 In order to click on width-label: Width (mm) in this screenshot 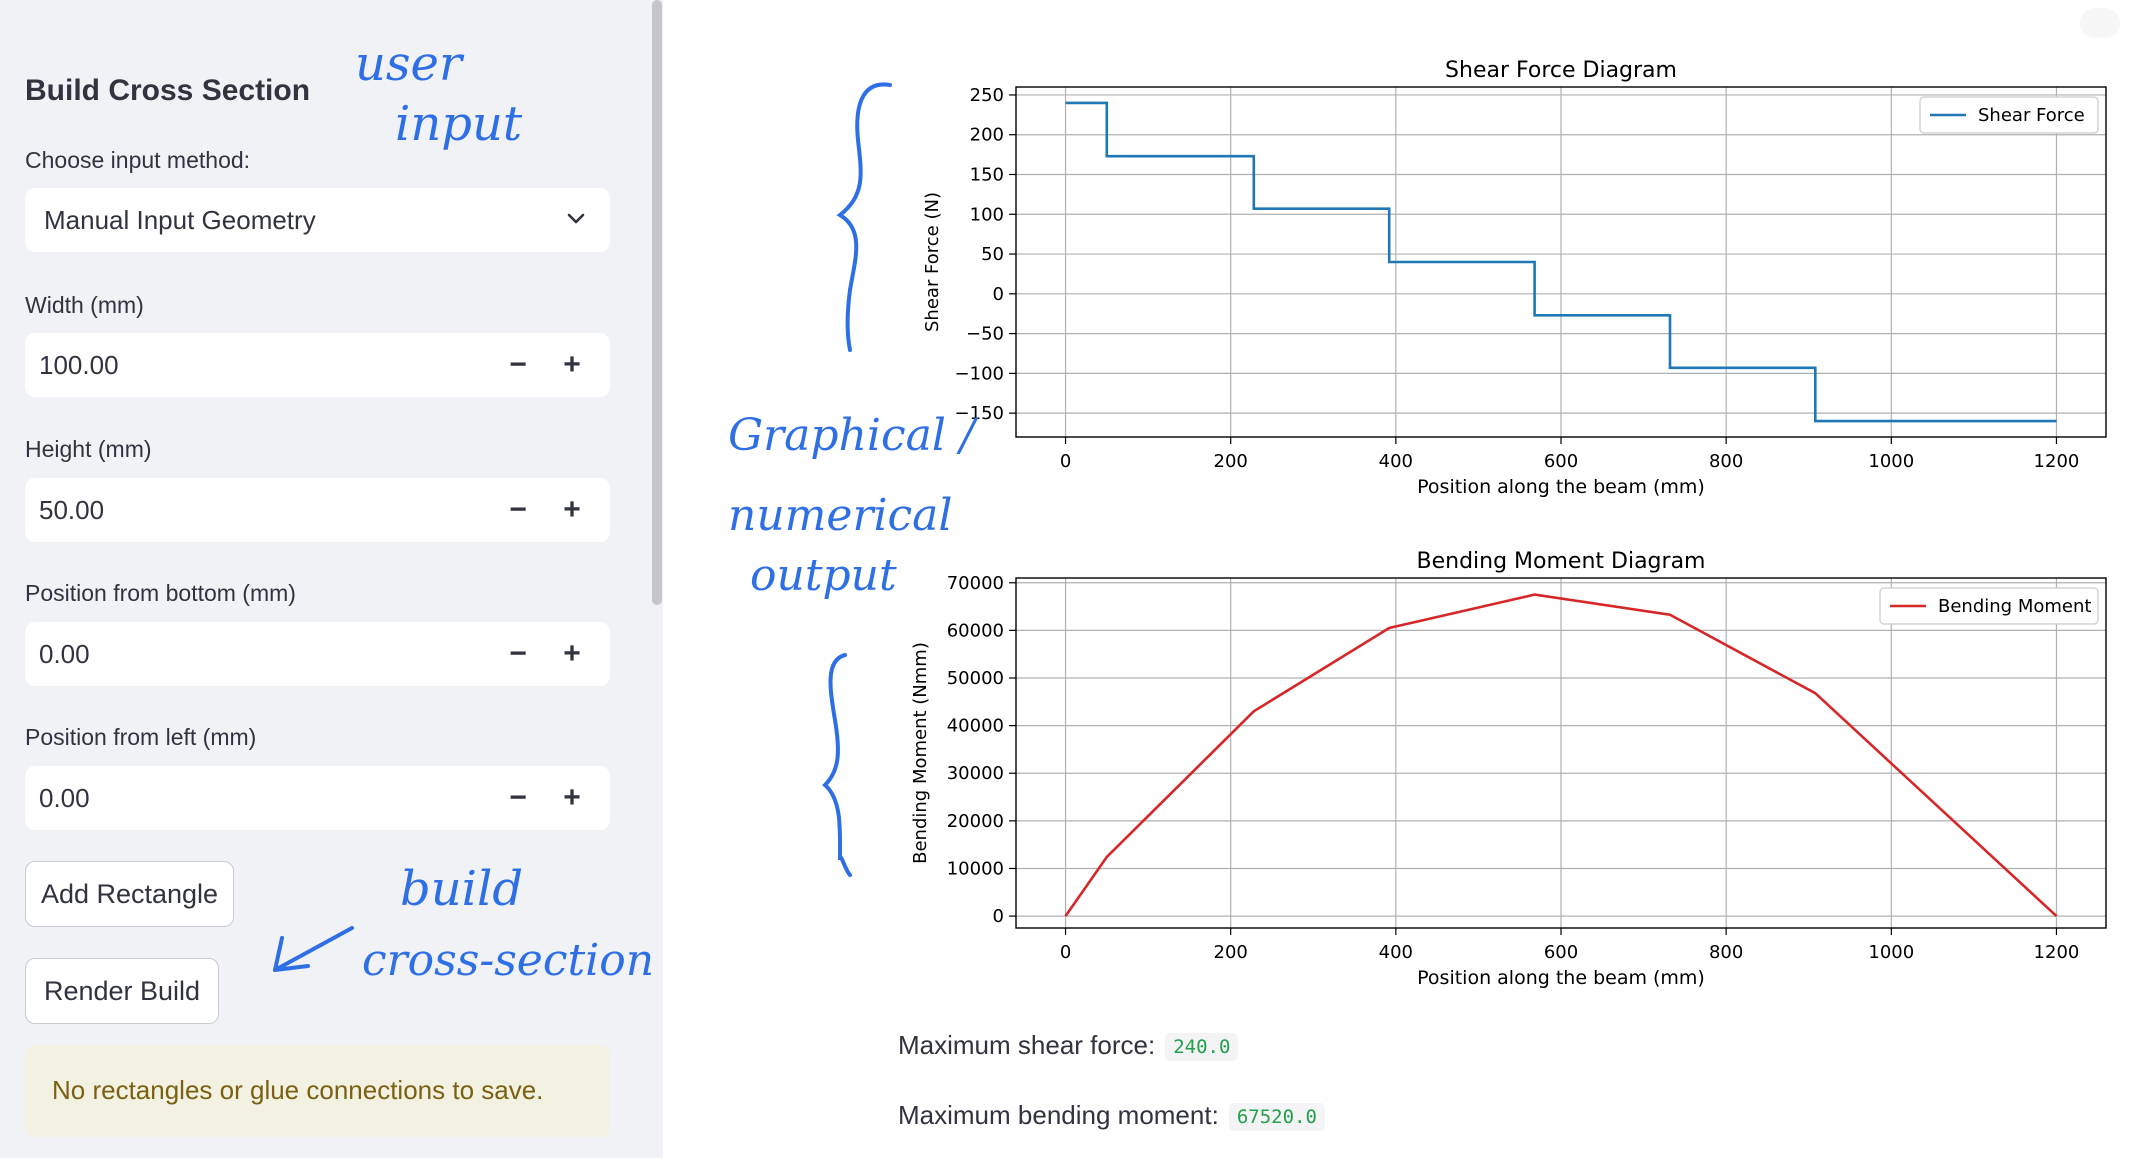, I will do `click(84, 305)`.